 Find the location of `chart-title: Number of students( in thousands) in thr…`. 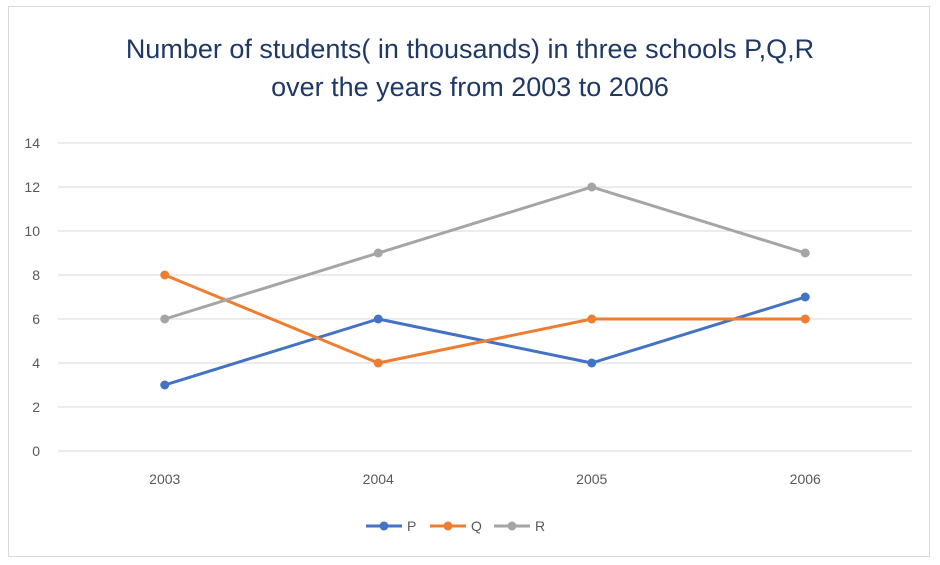

chart-title: Number of students( in thousands) in thr… is located at coordinates (470, 68).